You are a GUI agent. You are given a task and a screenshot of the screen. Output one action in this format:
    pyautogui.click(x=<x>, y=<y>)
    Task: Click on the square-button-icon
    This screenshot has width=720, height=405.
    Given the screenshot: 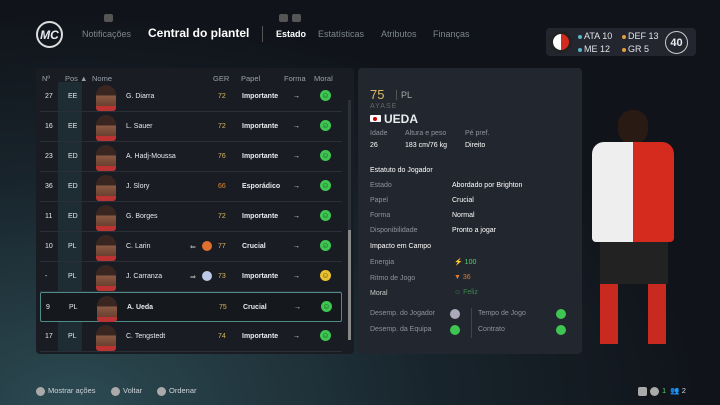 What is the action you would take?
    pyautogui.click(x=161, y=391)
    